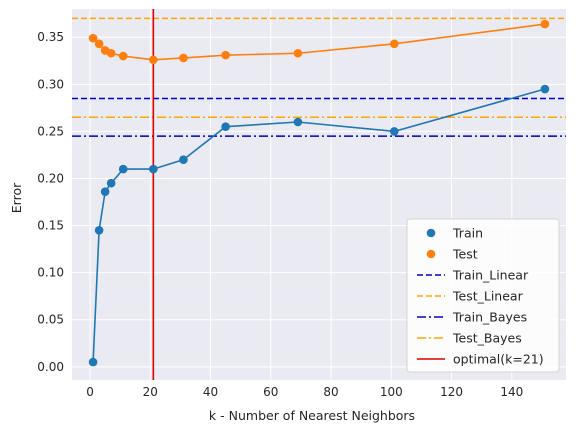  I want to click on x-tick-label: 60, so click(270, 392).